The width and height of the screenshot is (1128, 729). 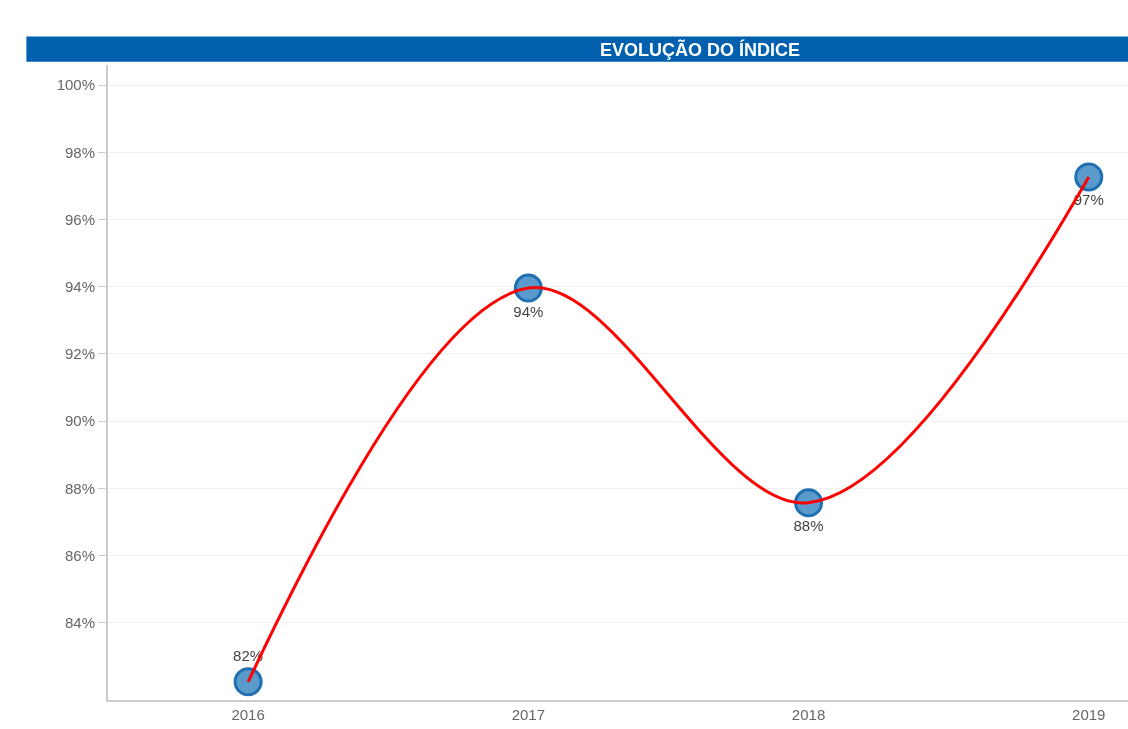 What do you see at coordinates (248, 714) in the screenshot?
I see `x-tick-label: 2016` at bounding box center [248, 714].